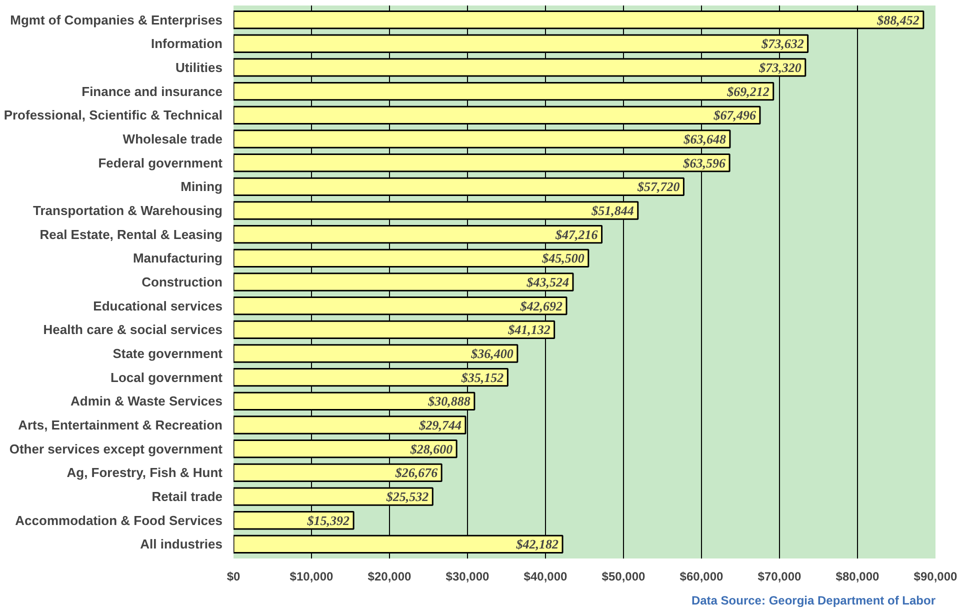 This screenshot has height=615, width=969. What do you see at coordinates (576, 234) in the screenshot?
I see `data-label: $47,216` at bounding box center [576, 234].